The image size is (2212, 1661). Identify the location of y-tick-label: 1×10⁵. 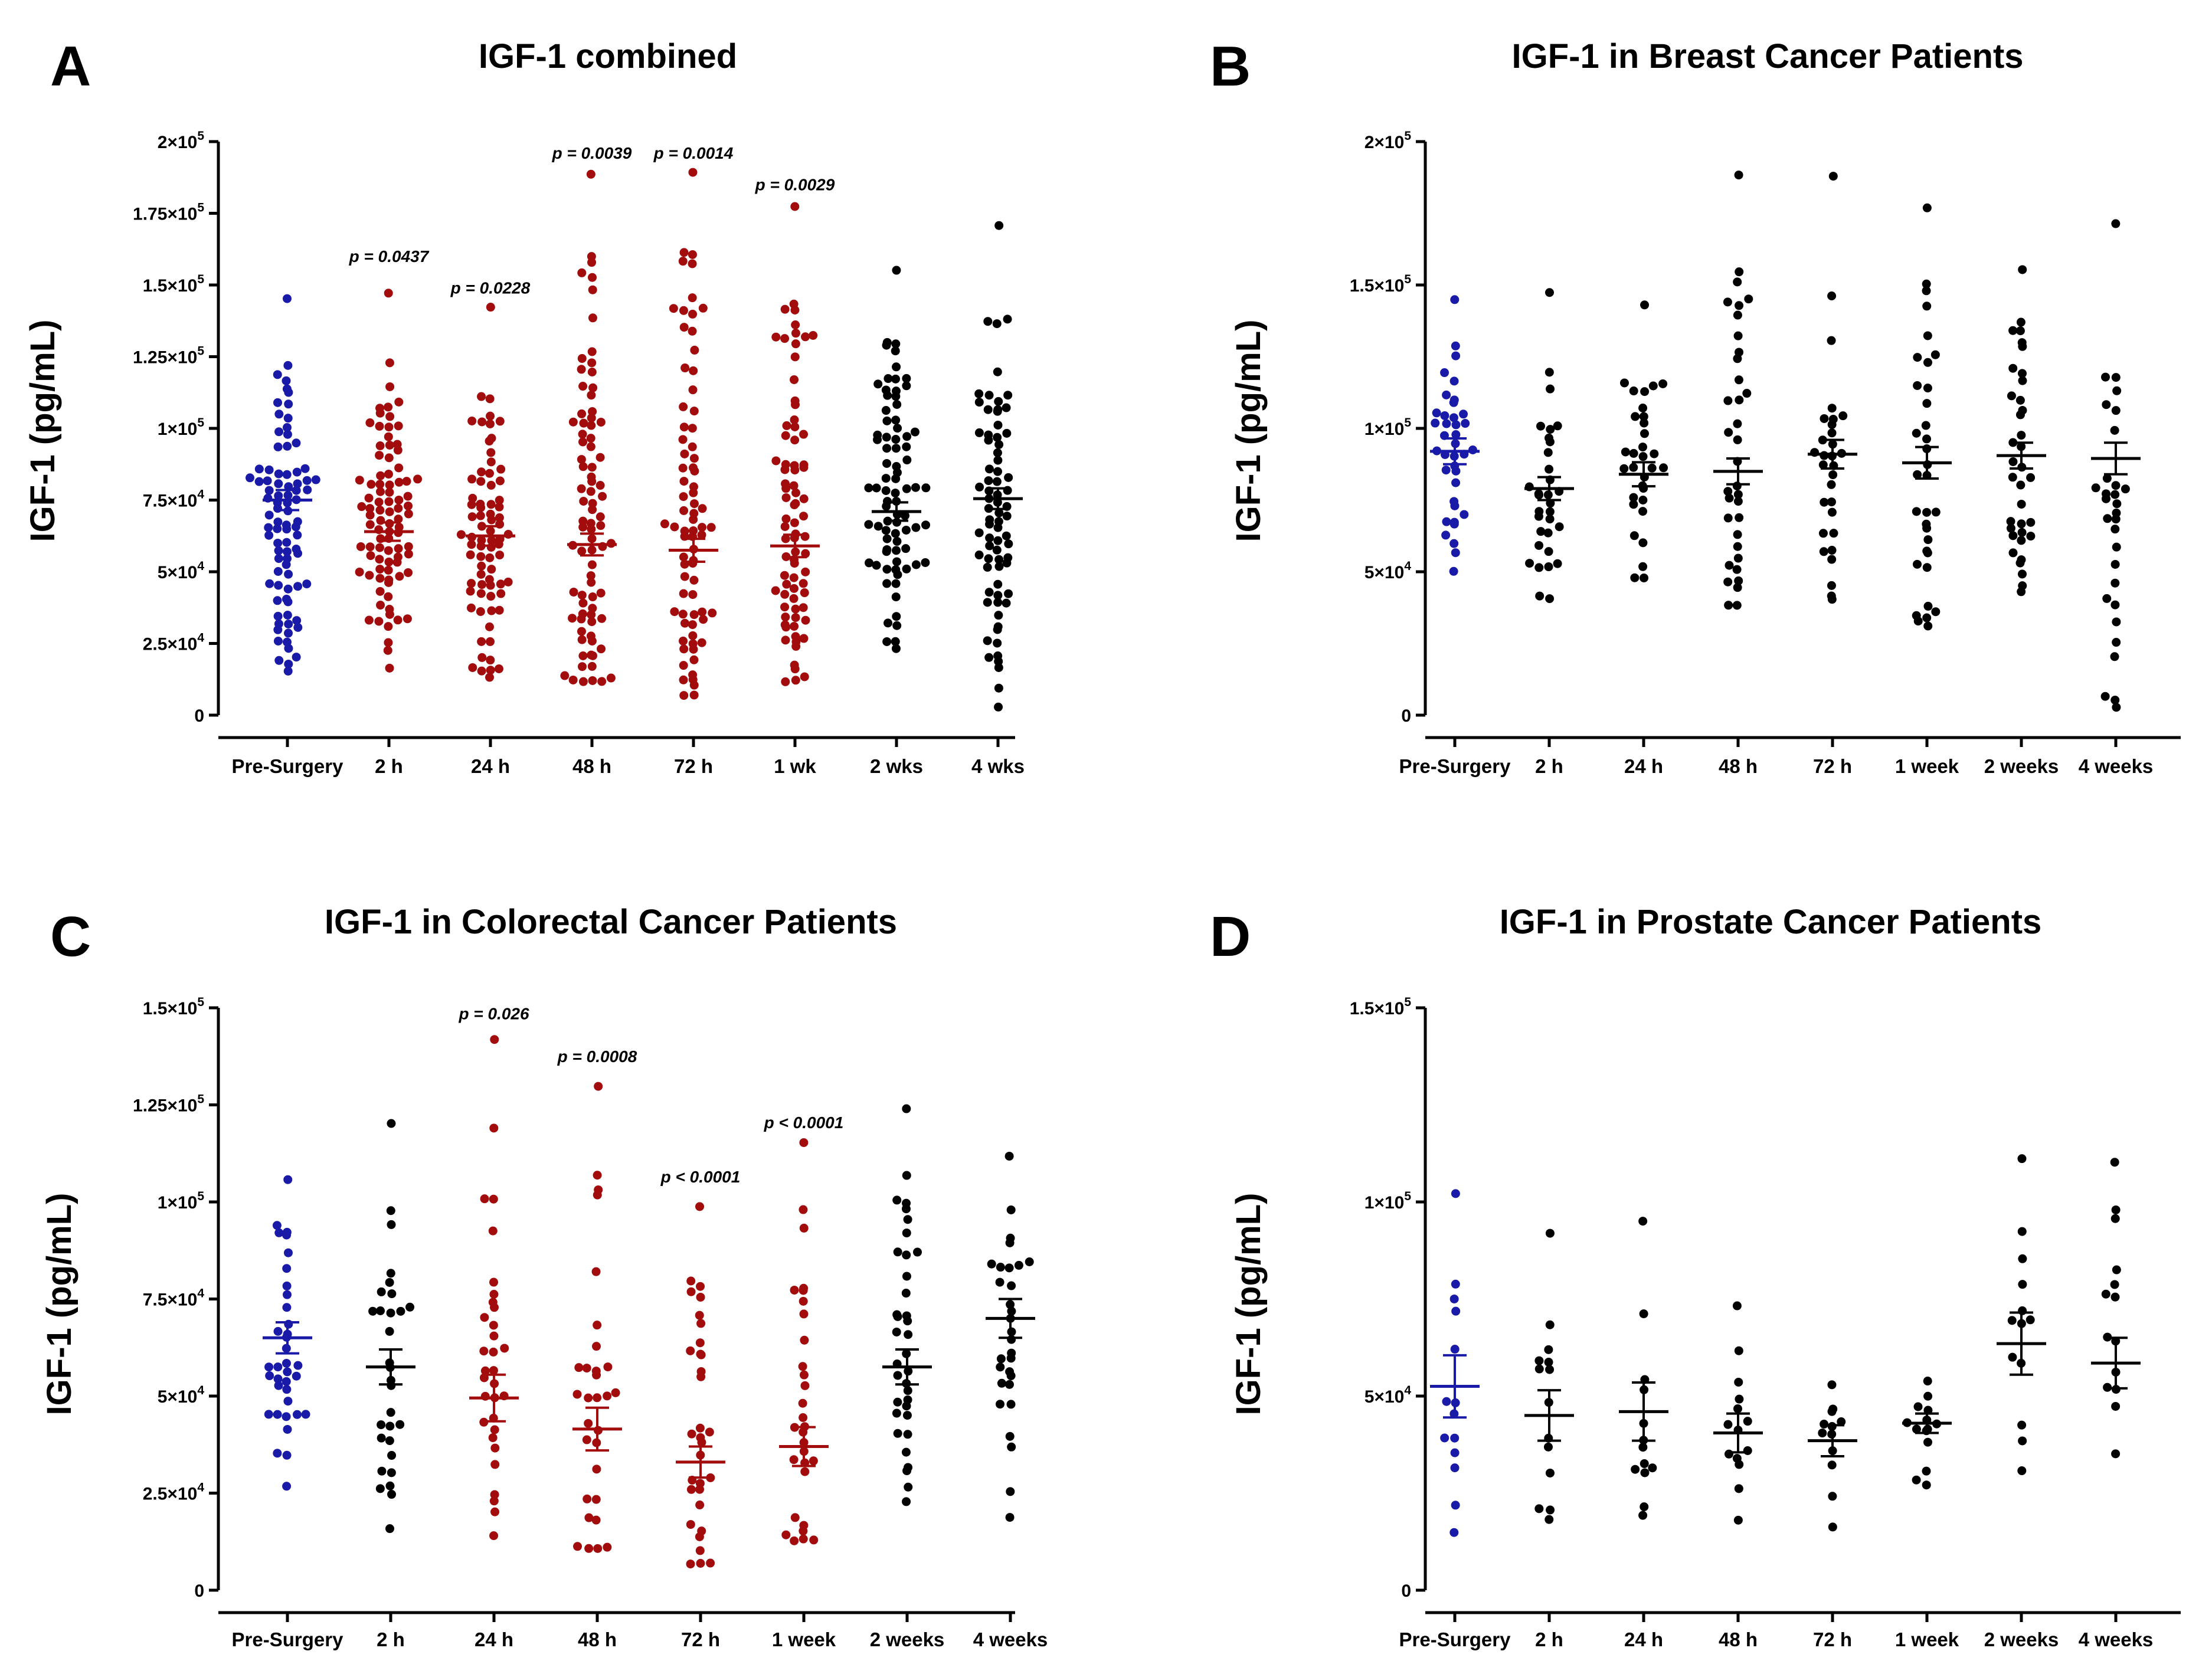
(1388, 1201).